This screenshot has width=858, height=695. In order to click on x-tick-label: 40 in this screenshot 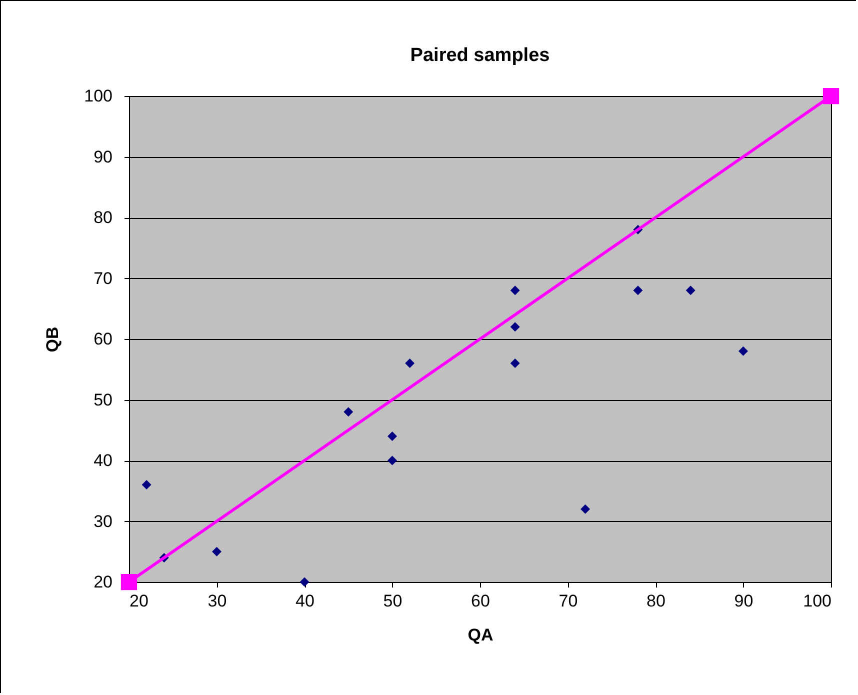, I will do `click(305, 601)`.